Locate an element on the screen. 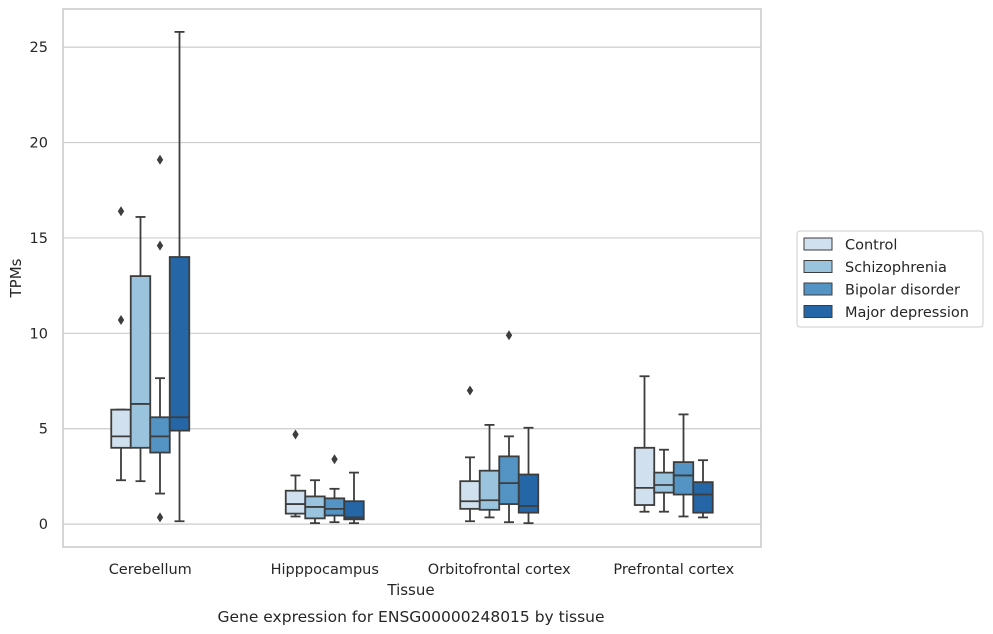 The image size is (993, 634). y-tick-label-15: 15 is located at coordinates (39, 239).